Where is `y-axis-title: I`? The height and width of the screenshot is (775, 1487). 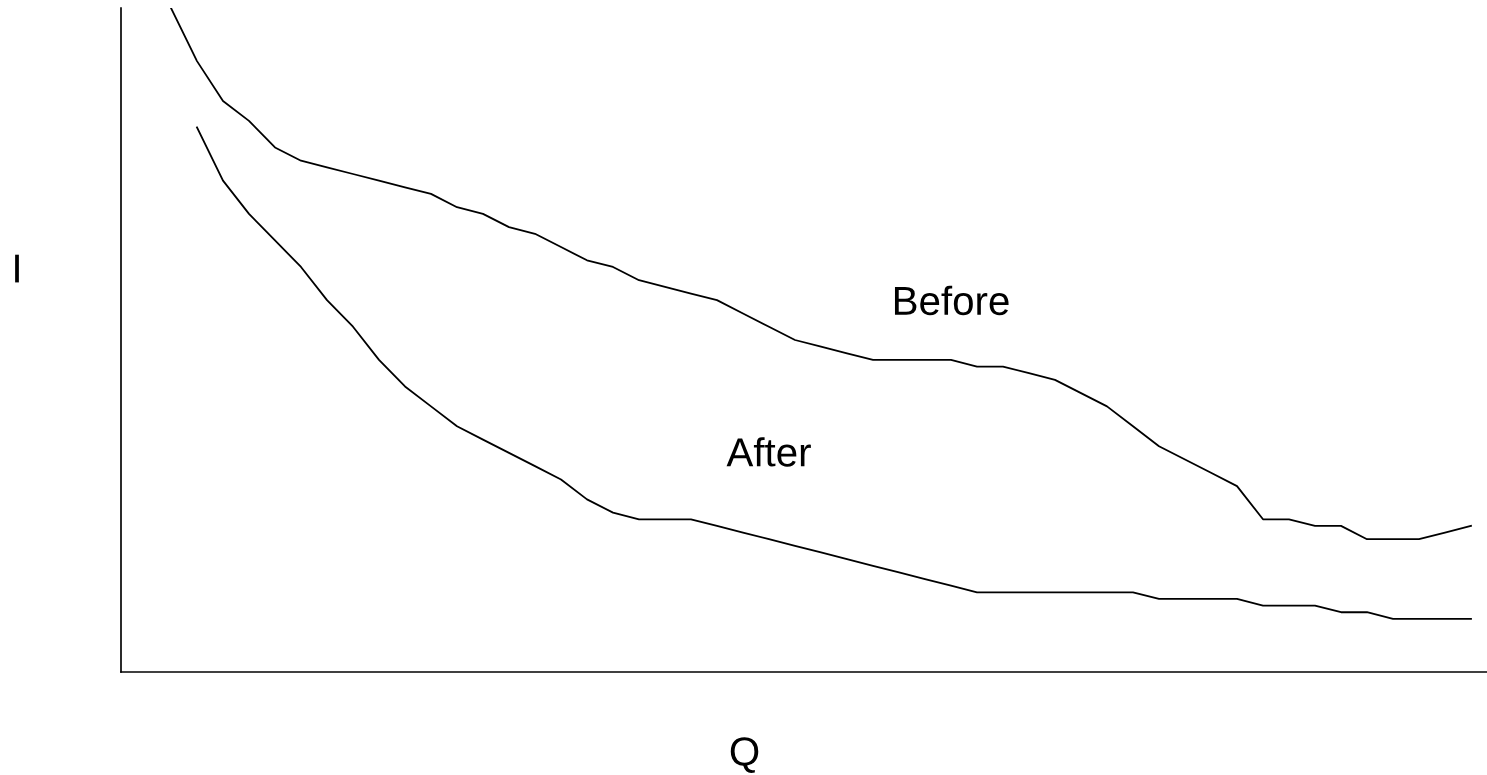
y-axis-title: I is located at coordinates (17, 268).